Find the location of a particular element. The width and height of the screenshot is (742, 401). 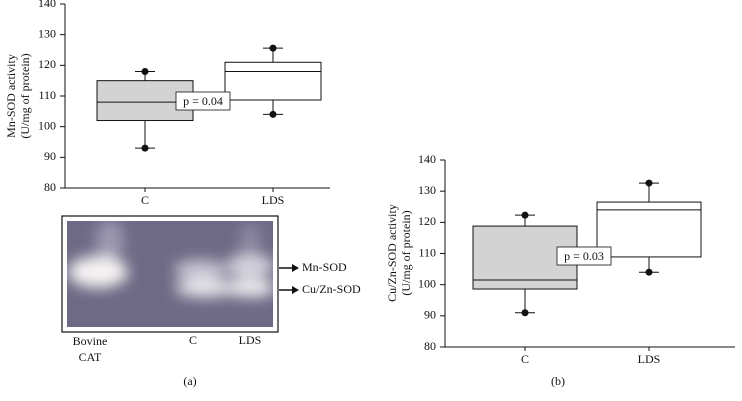

y-axis-label: Cu/Zn-SOD activity is located at coordinates (392, 253).